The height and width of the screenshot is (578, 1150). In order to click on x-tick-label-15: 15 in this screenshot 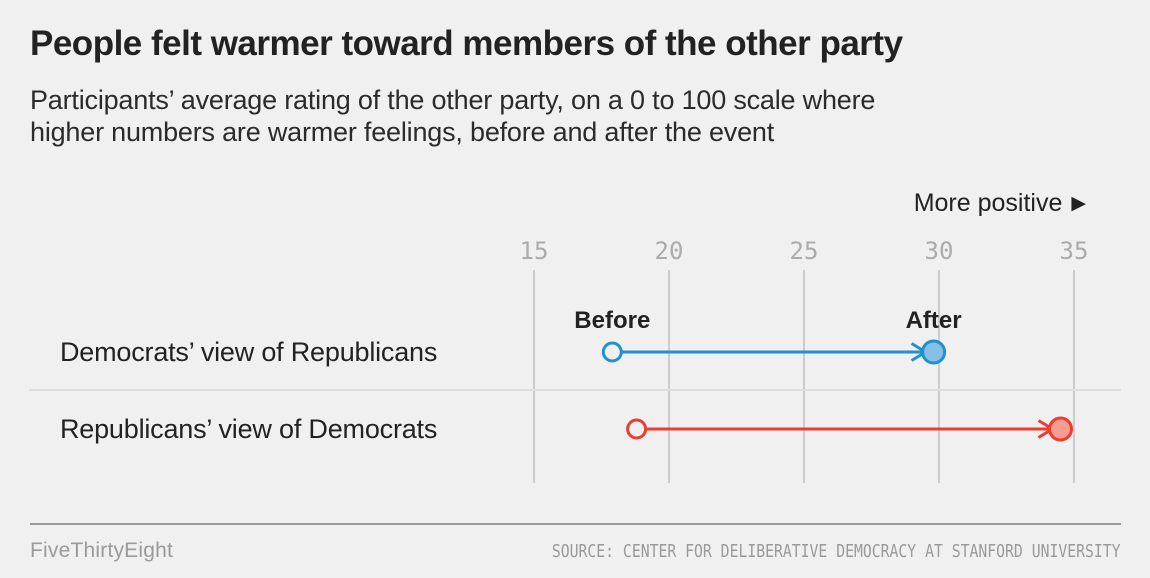, I will do `click(534, 251)`.